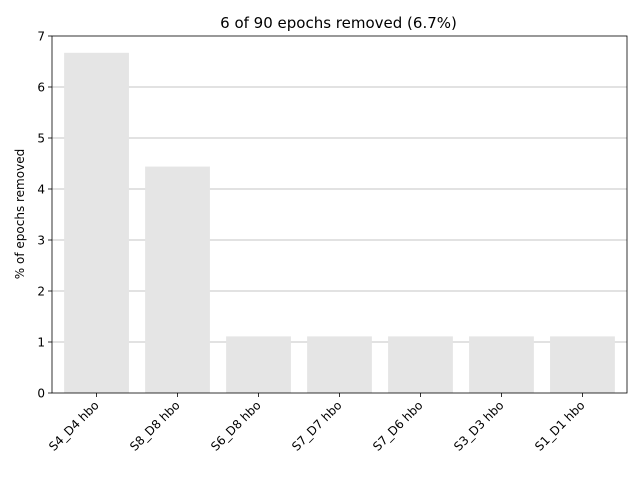 The width and height of the screenshot is (640, 484). What do you see at coordinates (44, 215) in the screenshot?
I see `y-ticks: 0 1 2 3 4 5 6 7` at bounding box center [44, 215].